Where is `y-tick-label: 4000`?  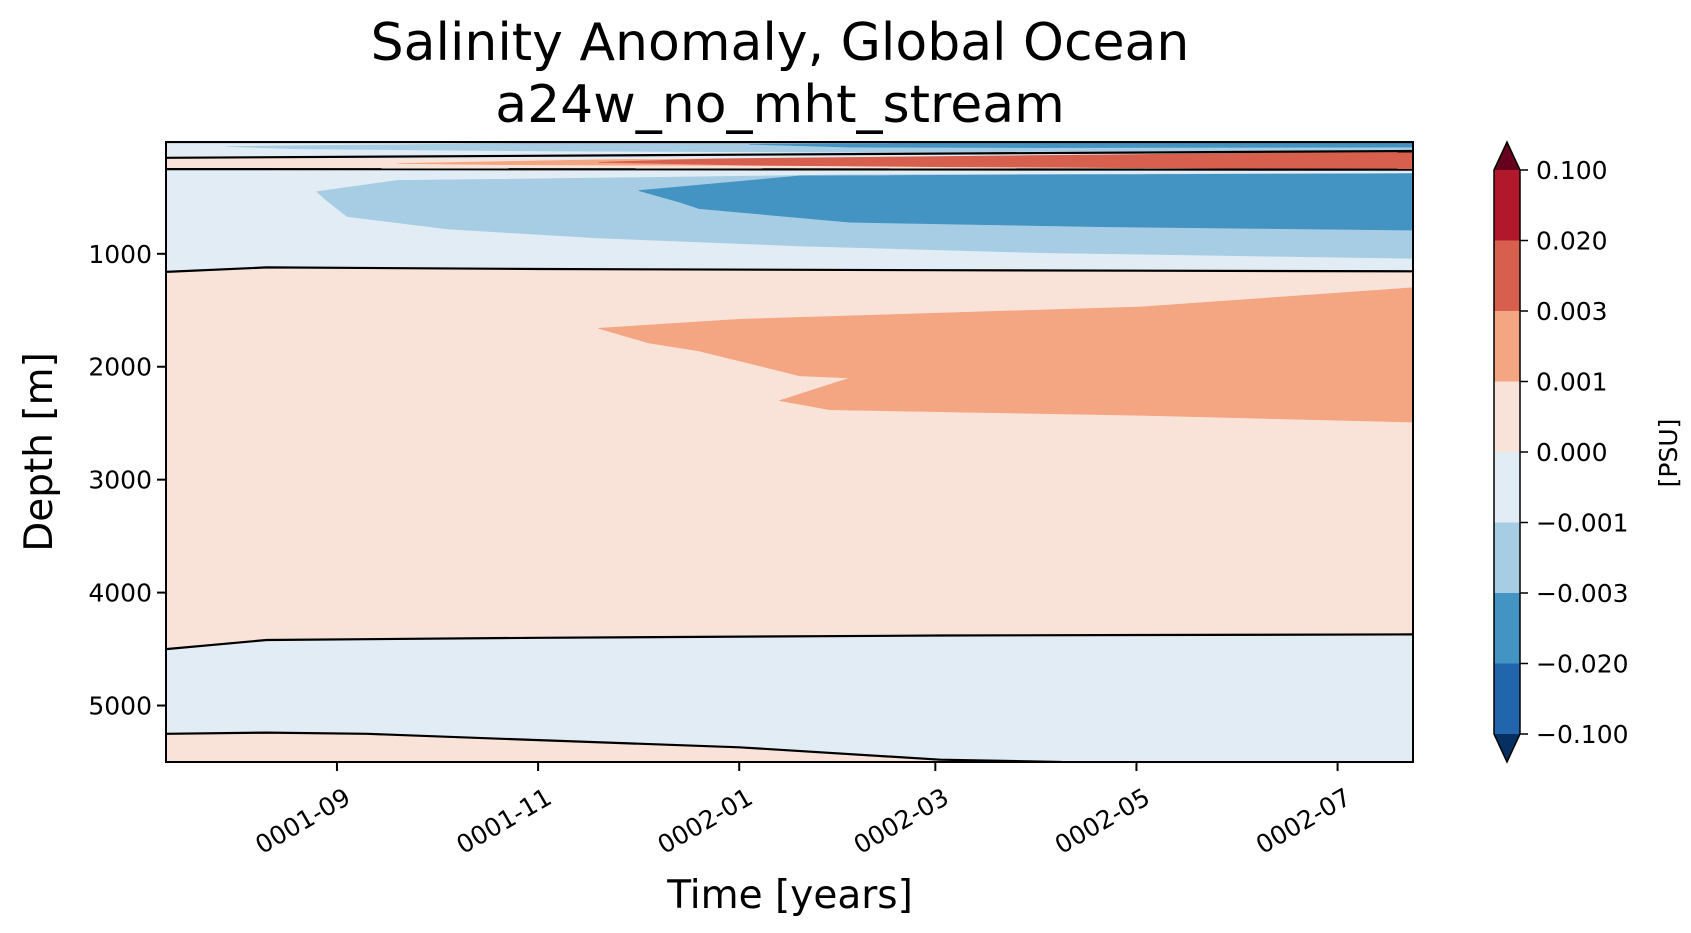 y-tick-label: 4000 is located at coordinates (120, 593).